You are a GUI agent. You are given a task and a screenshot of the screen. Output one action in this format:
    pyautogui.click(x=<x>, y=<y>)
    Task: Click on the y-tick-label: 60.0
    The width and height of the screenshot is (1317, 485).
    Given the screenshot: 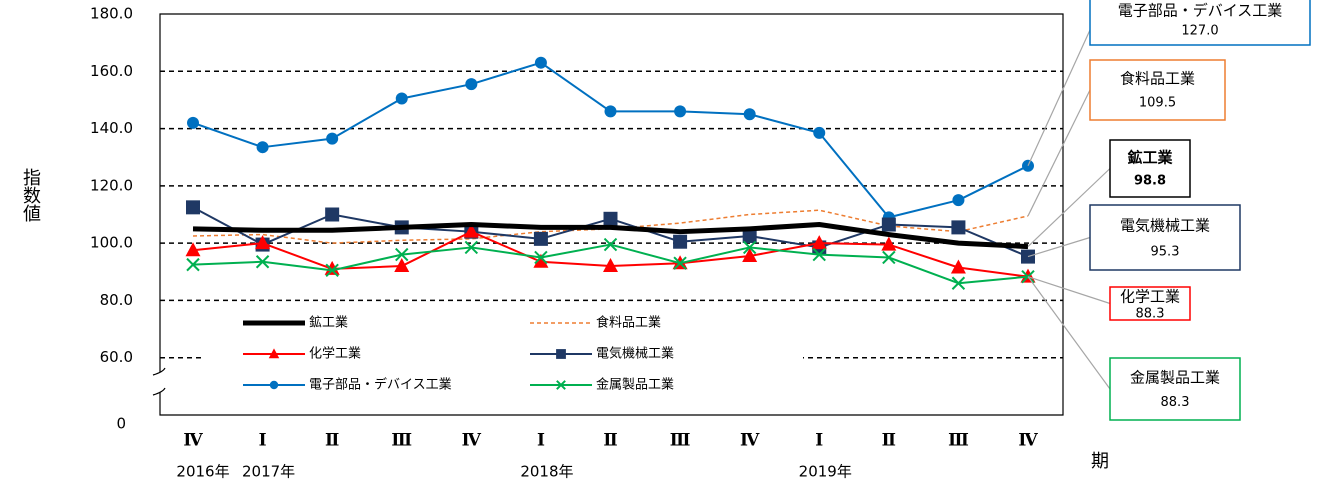 What is the action you would take?
    pyautogui.click(x=116, y=357)
    